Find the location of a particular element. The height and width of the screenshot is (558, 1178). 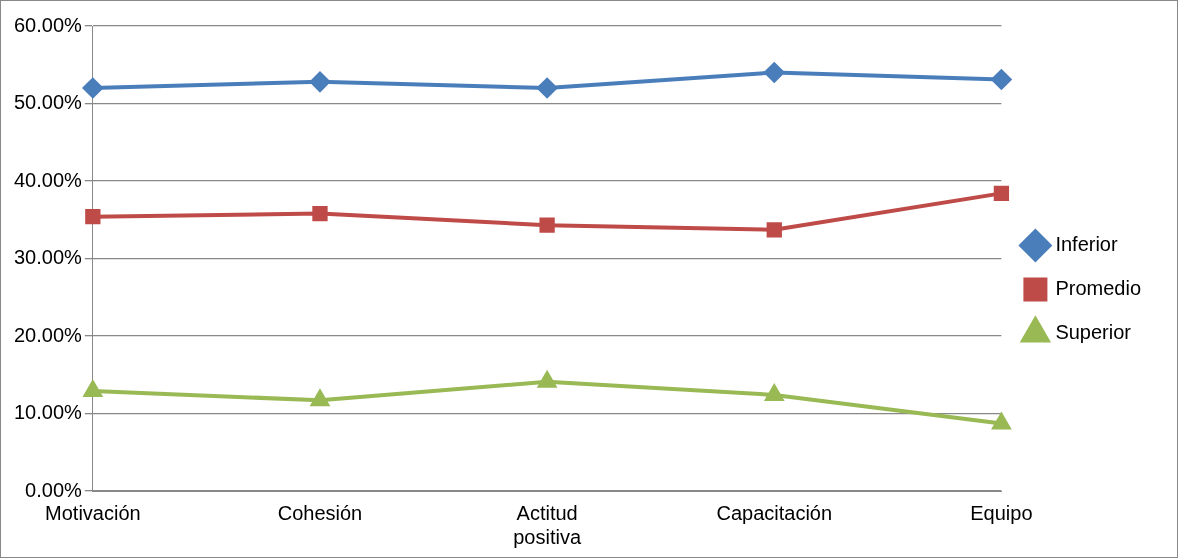

y-tick-label: 0.00% is located at coordinates (54, 489).